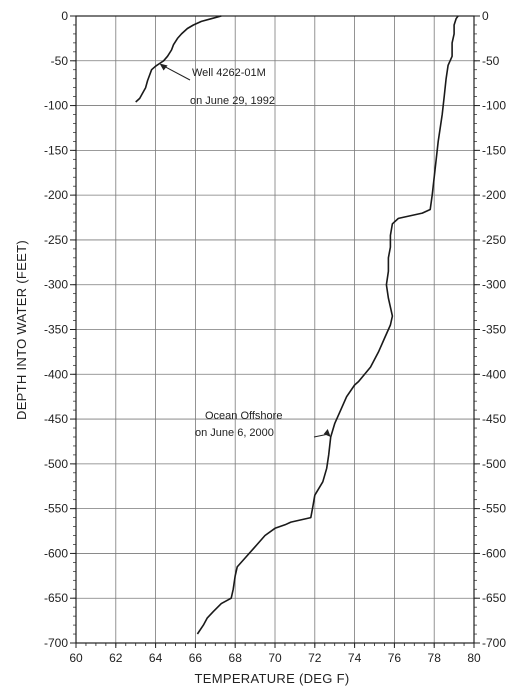  I want to click on x-tick-label: 60, so click(76, 658).